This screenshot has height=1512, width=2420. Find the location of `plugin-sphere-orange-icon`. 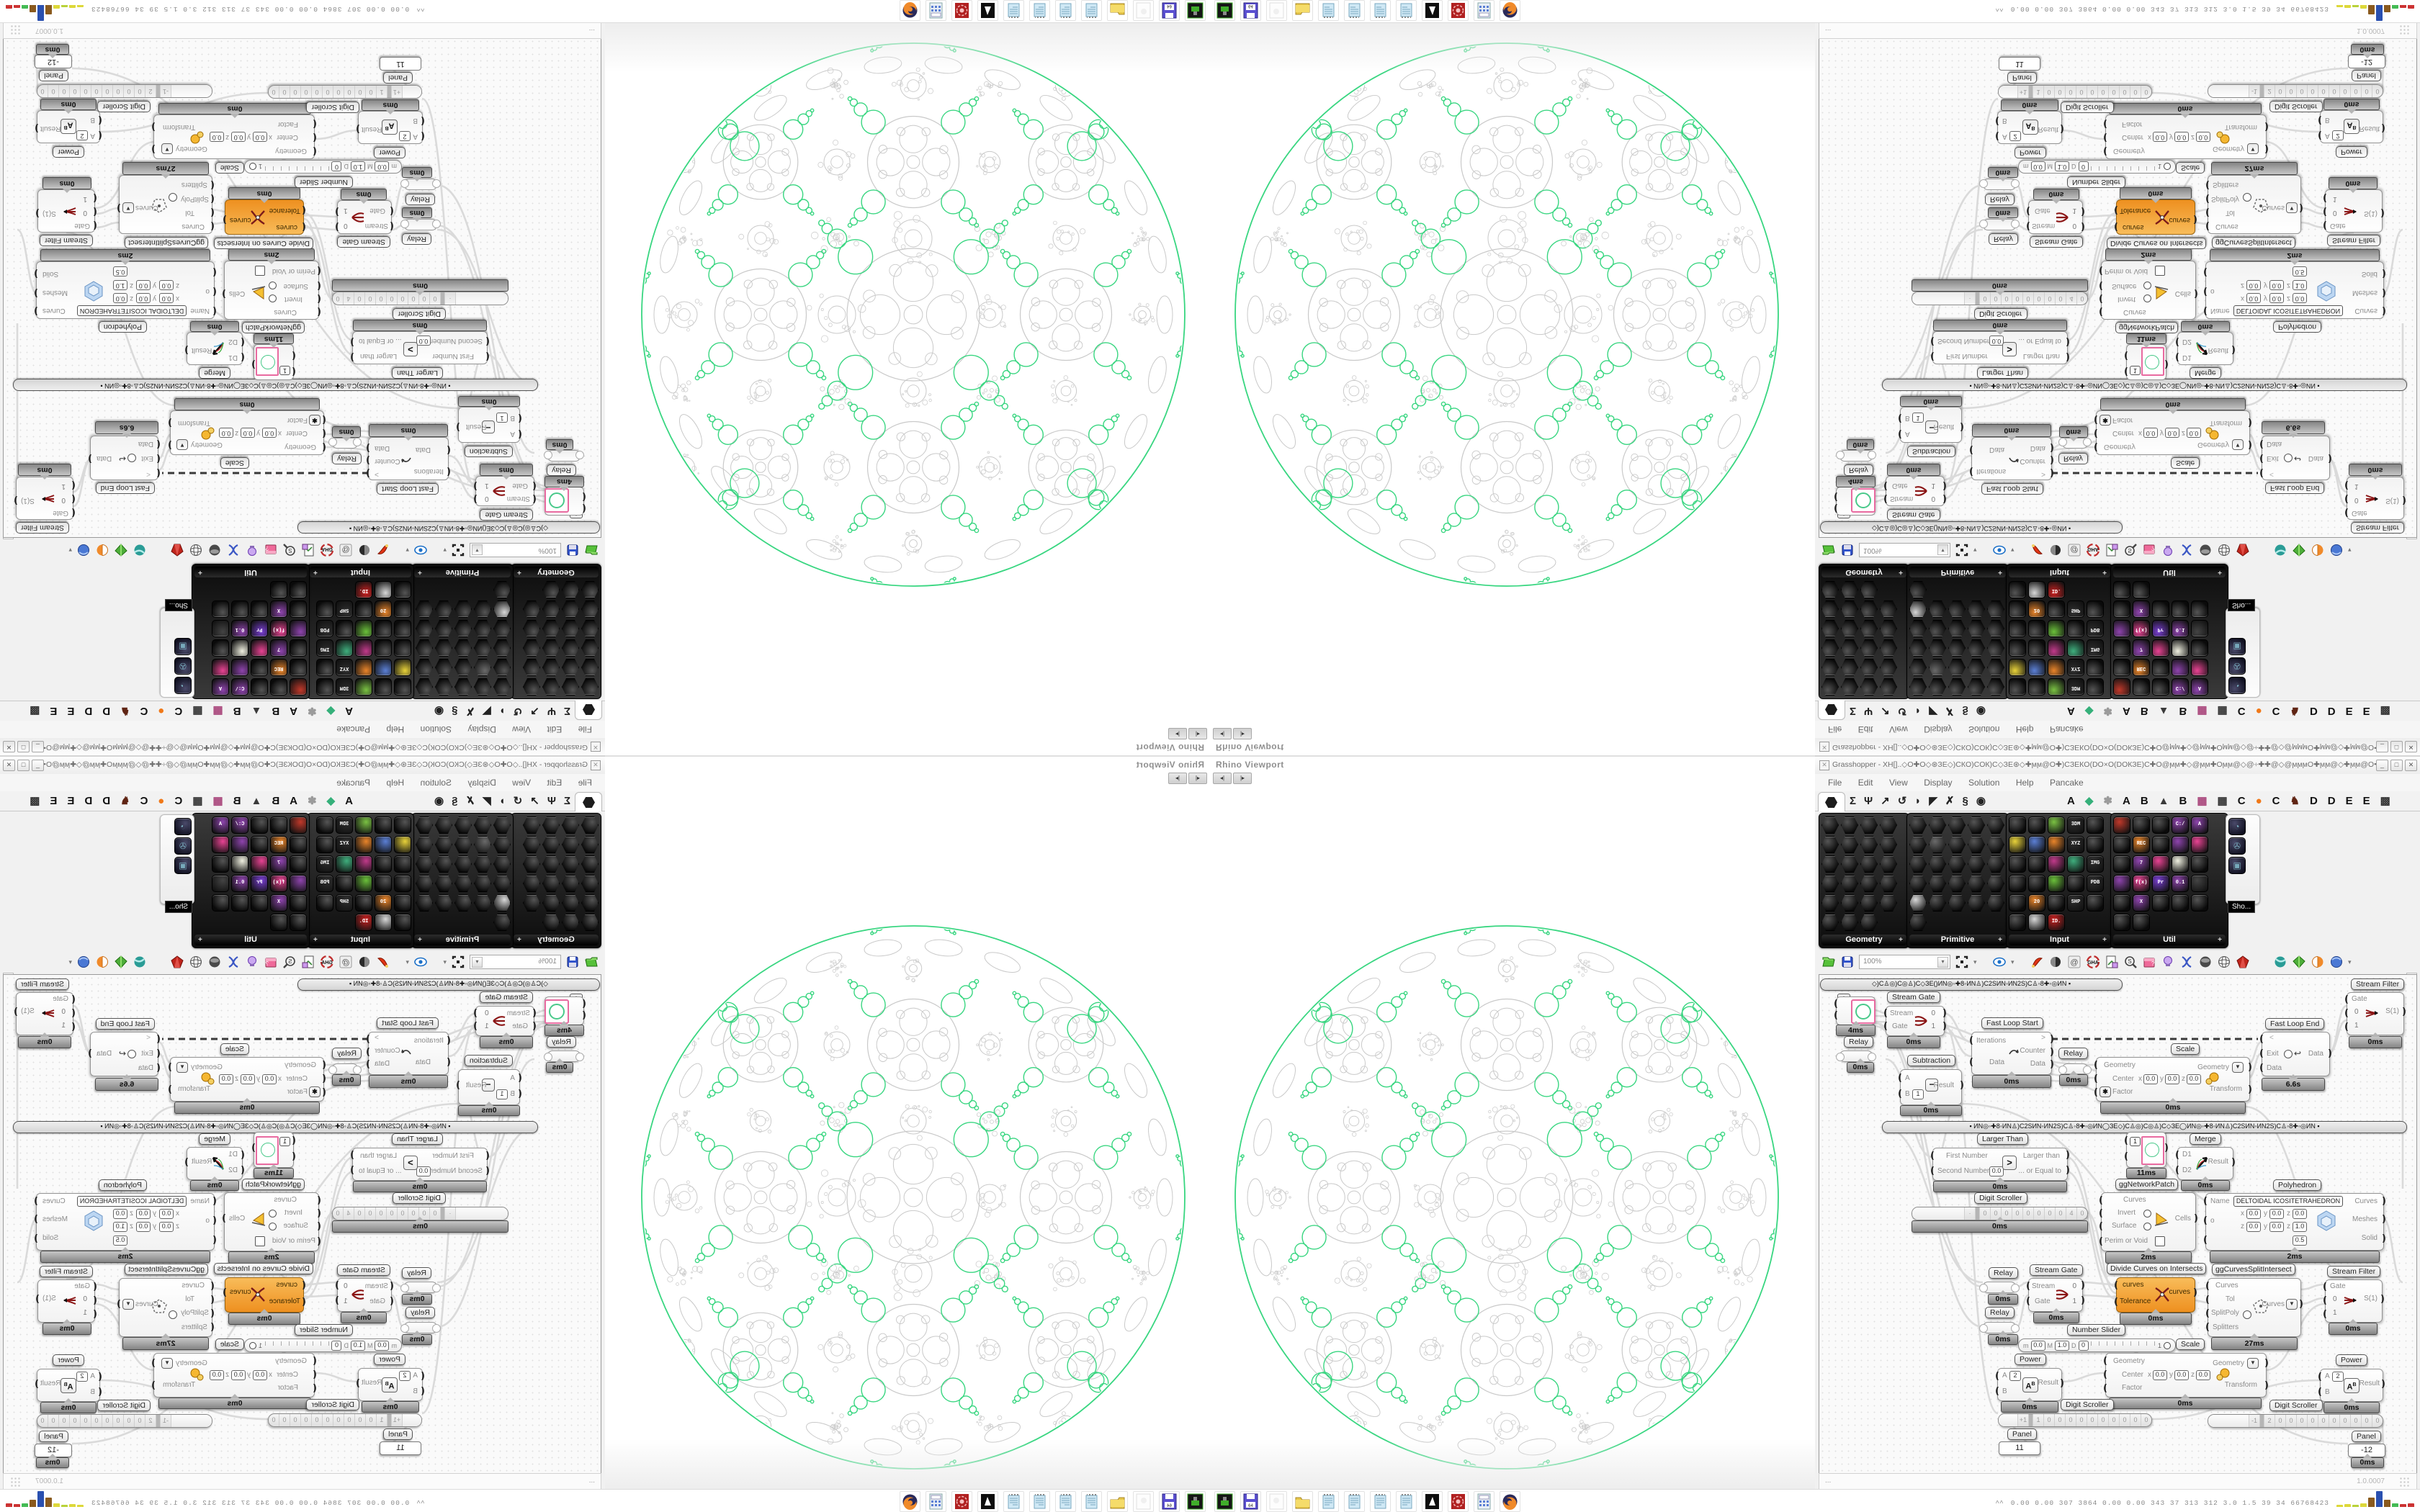

plugin-sphere-orange-icon is located at coordinates (2318, 962).